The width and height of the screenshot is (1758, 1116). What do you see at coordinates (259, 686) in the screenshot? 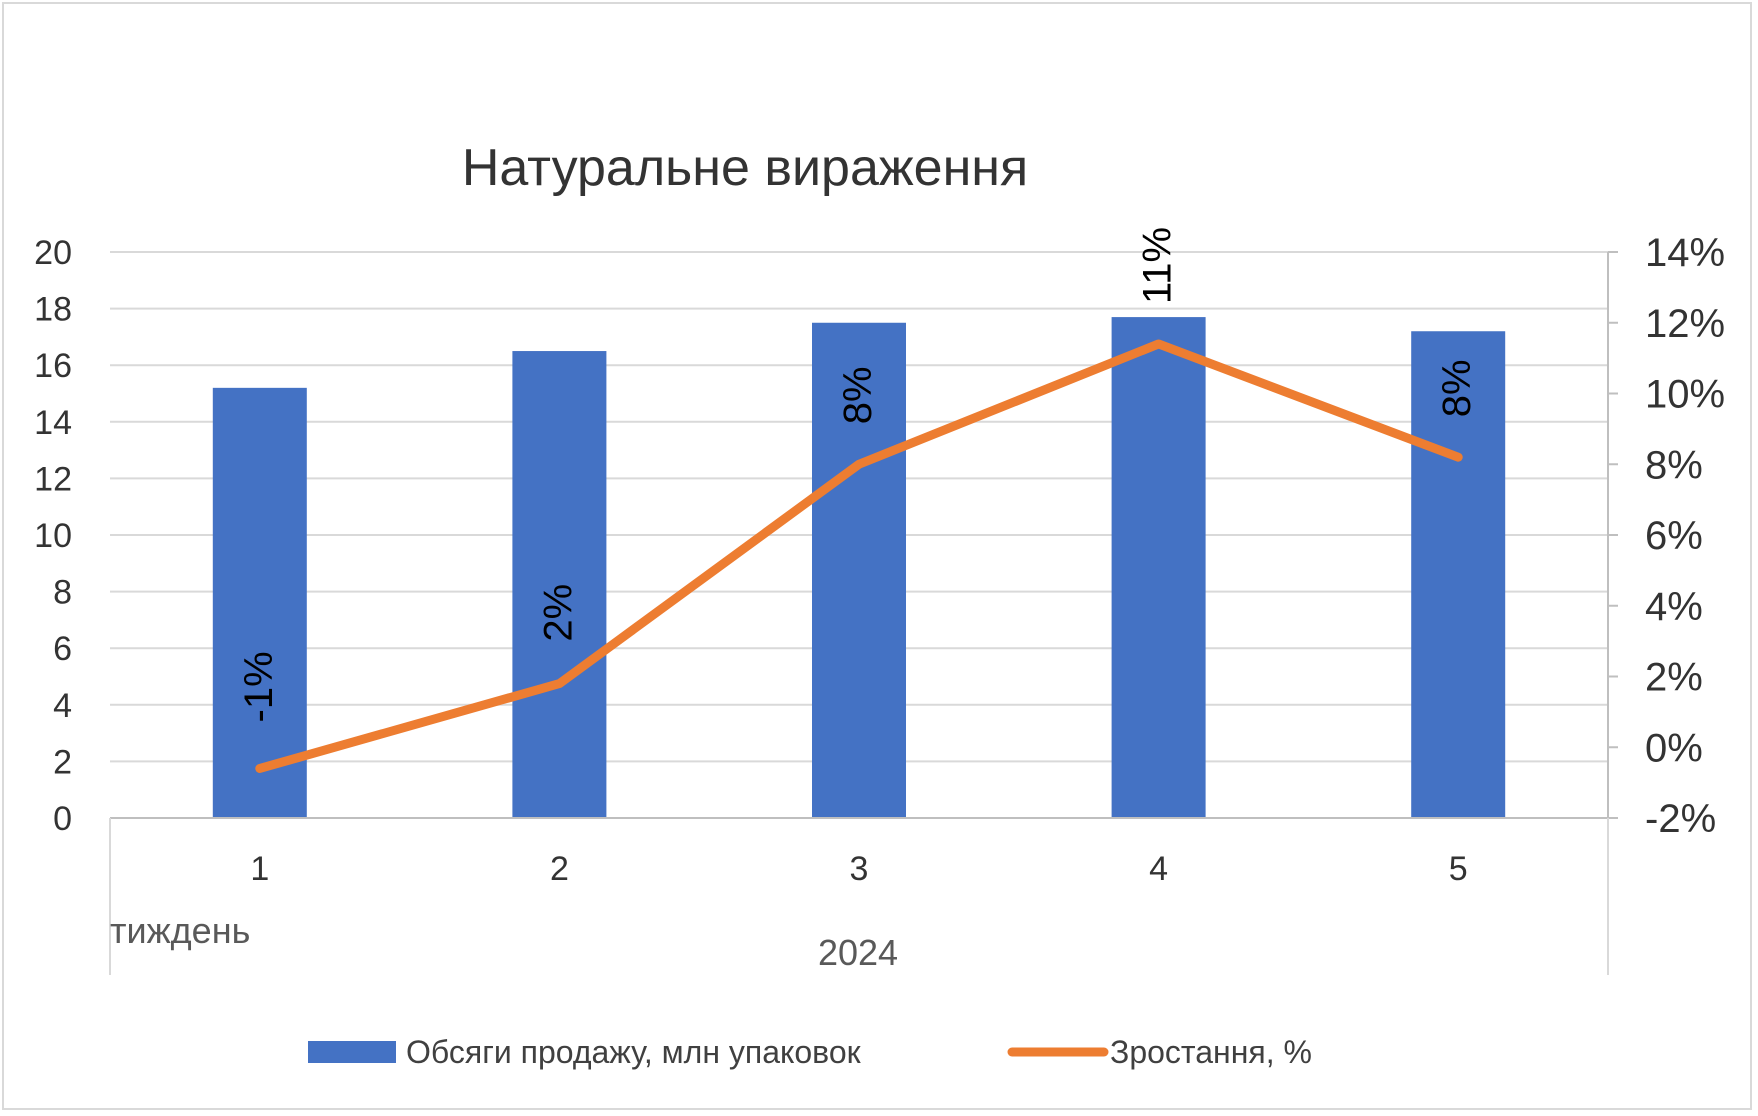
I see `data-label: -1%` at bounding box center [259, 686].